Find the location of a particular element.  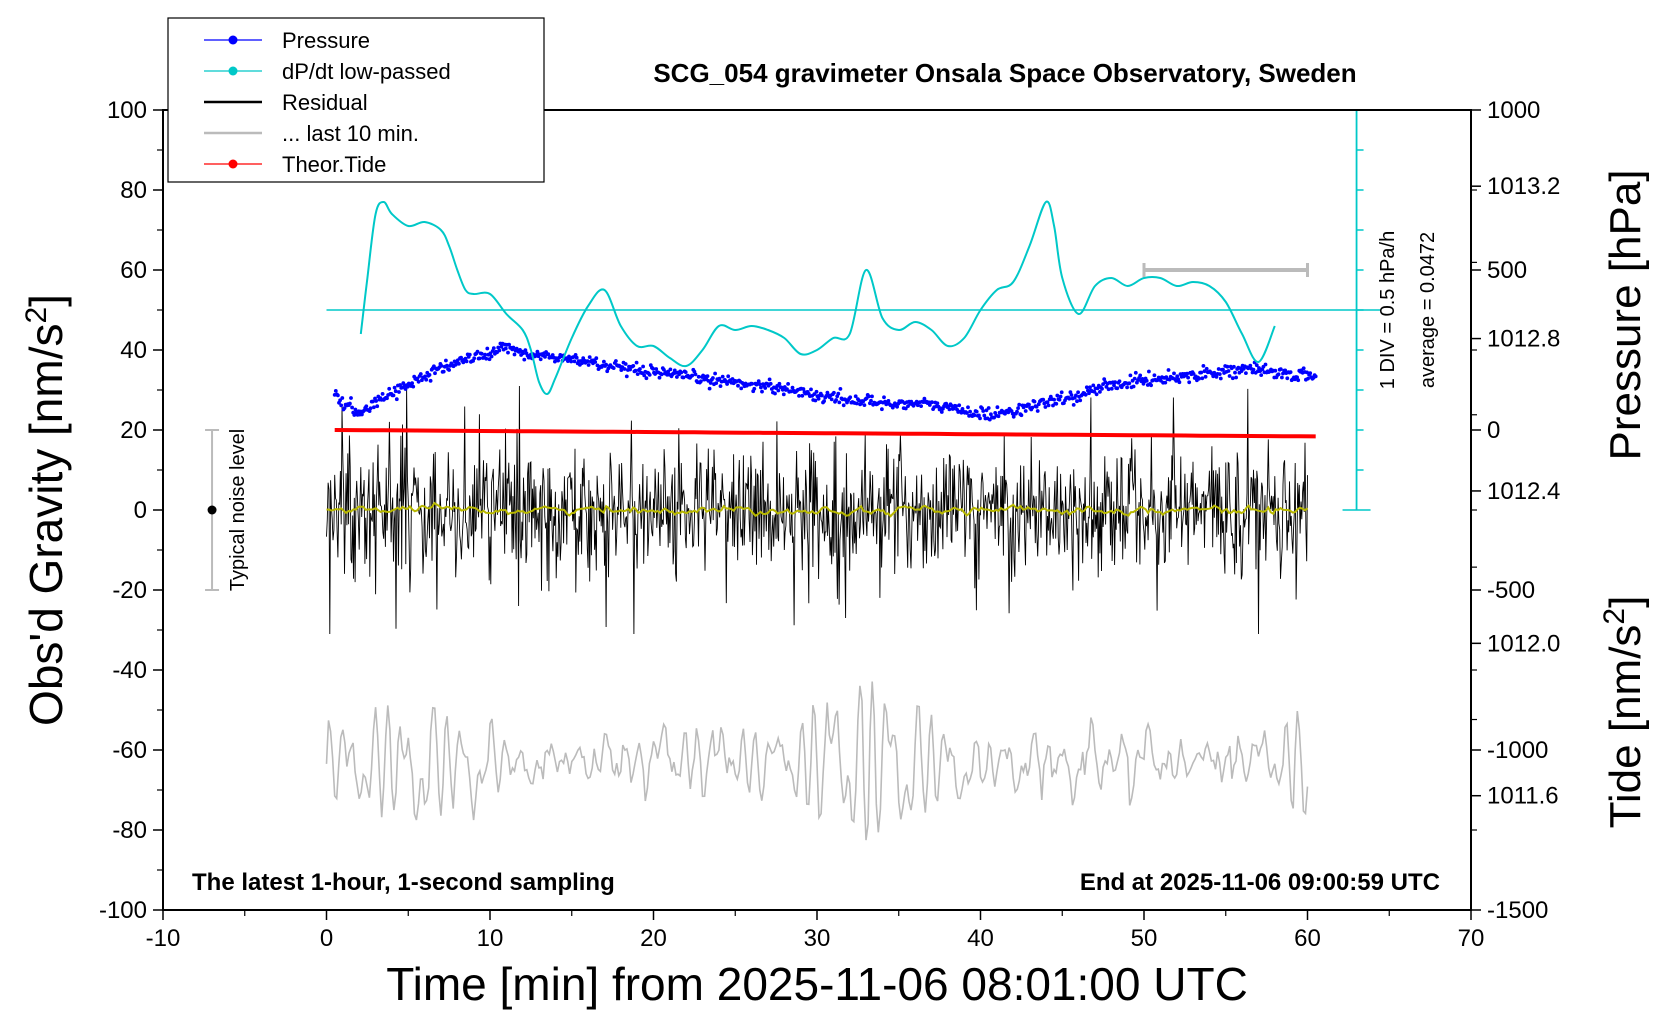

series-residual is located at coordinates (817, 510).